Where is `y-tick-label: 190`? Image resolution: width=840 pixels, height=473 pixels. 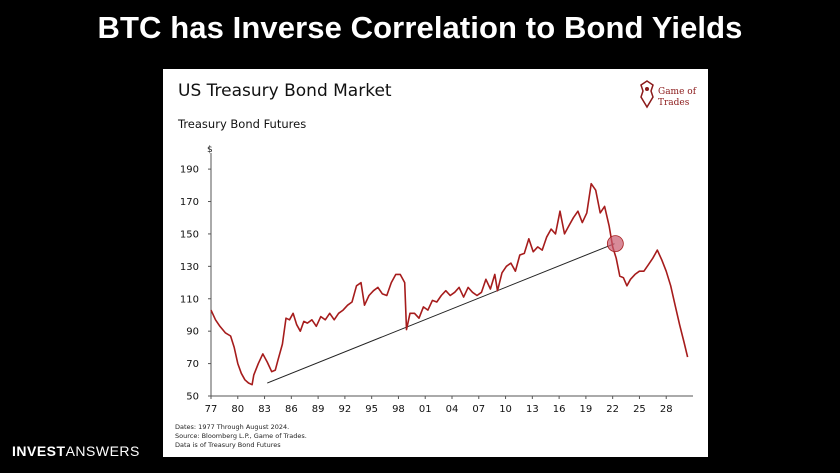 y-tick-label: 190 is located at coordinates (189, 170).